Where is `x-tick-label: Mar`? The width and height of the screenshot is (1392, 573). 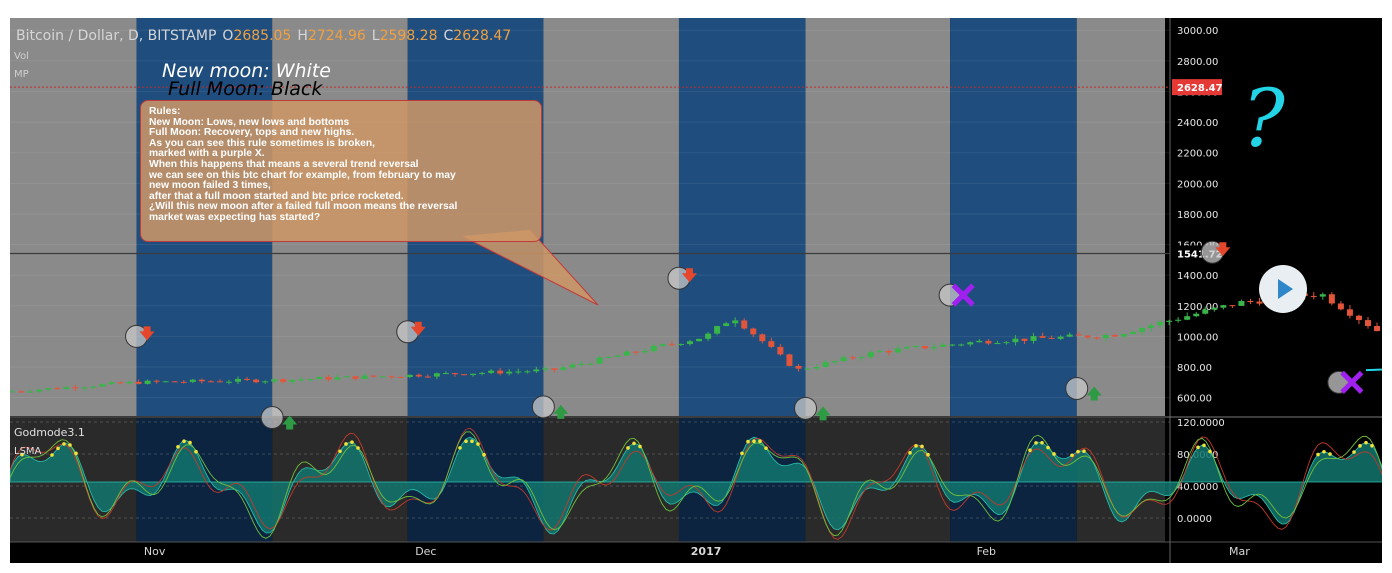
x-tick-label: Mar is located at coordinates (1239, 551).